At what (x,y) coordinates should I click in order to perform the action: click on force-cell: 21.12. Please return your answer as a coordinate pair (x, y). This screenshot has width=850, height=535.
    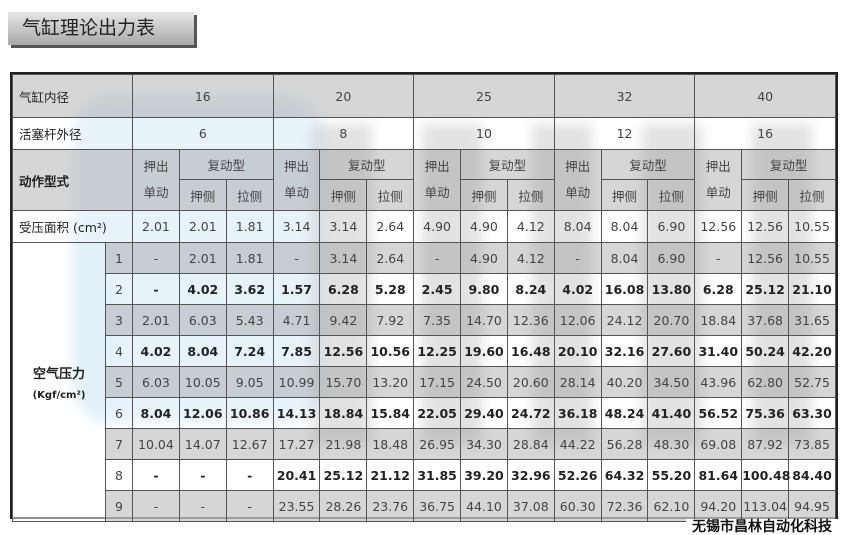
    Looking at the image, I should click on (390, 475).